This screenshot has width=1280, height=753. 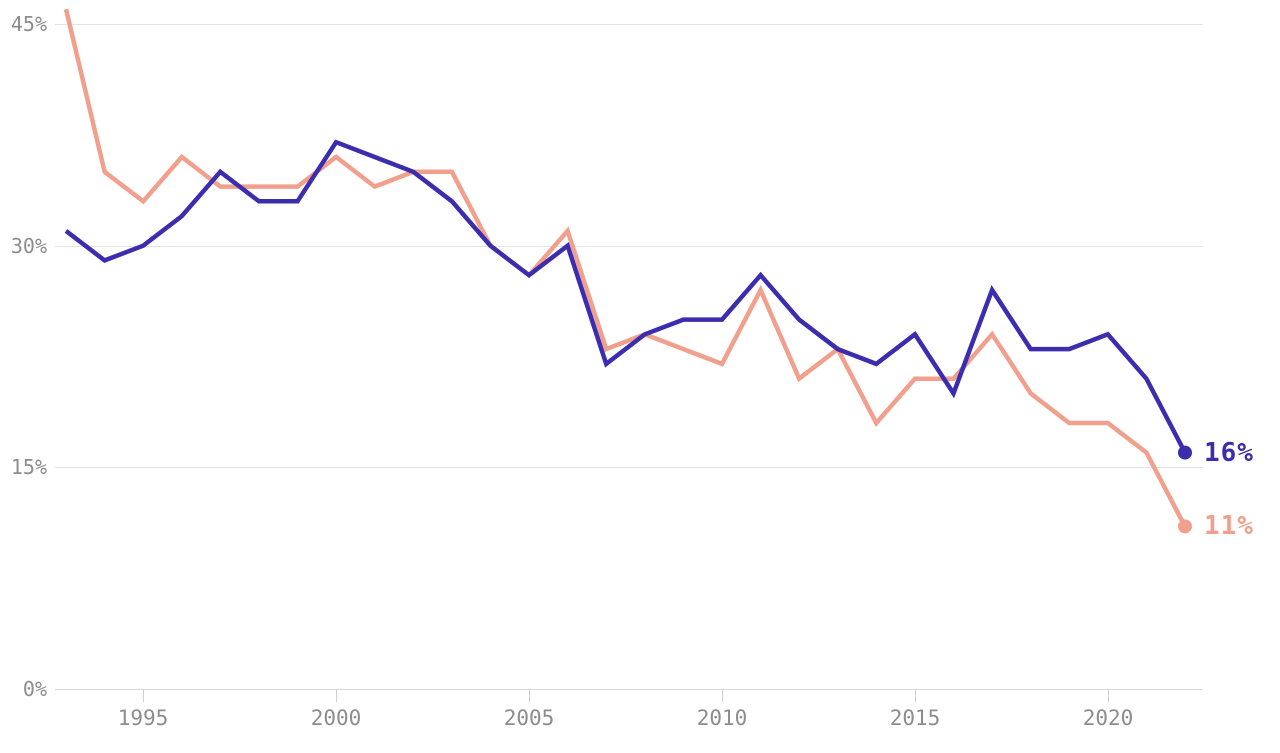 I want to click on indigo-endpoint-dot, so click(x=1185, y=452).